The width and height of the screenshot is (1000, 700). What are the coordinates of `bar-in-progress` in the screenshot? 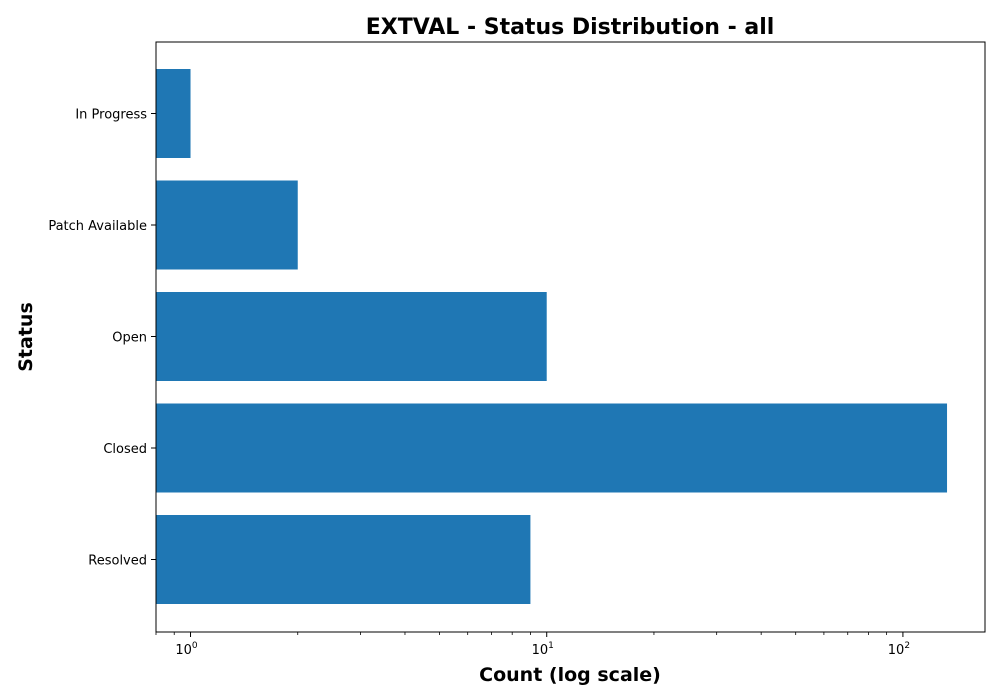 It's located at (173, 113).